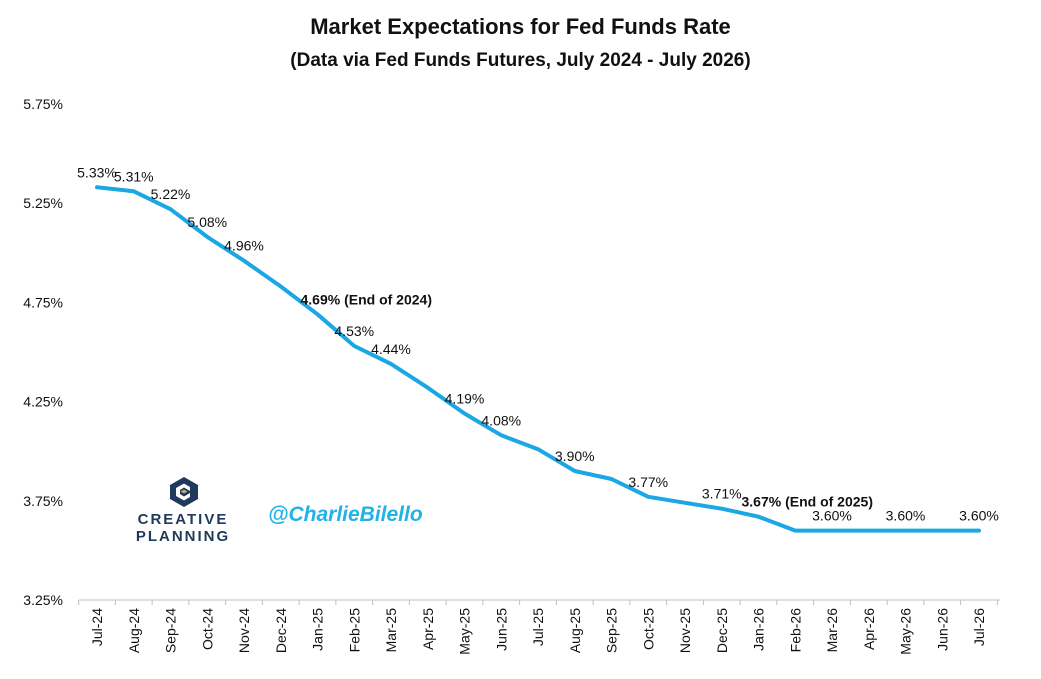 This screenshot has height=679, width=1041. What do you see at coordinates (43, 104) in the screenshot?
I see `y-tick-label: 5.75%` at bounding box center [43, 104].